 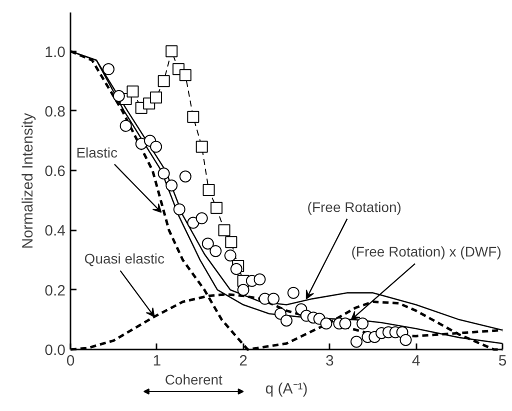 I want to click on y-tick-label: 1.0, so click(x=55, y=52).